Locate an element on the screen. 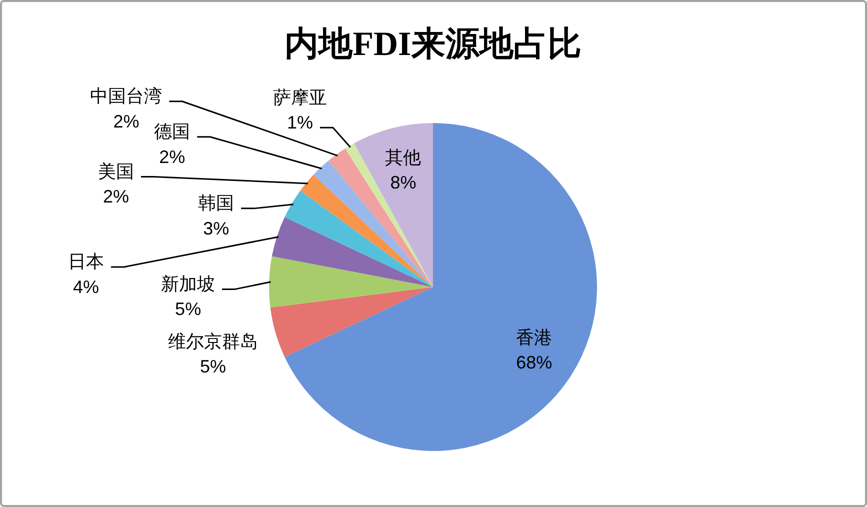 The width and height of the screenshot is (867, 507). data-label: 68% is located at coordinates (534, 362).